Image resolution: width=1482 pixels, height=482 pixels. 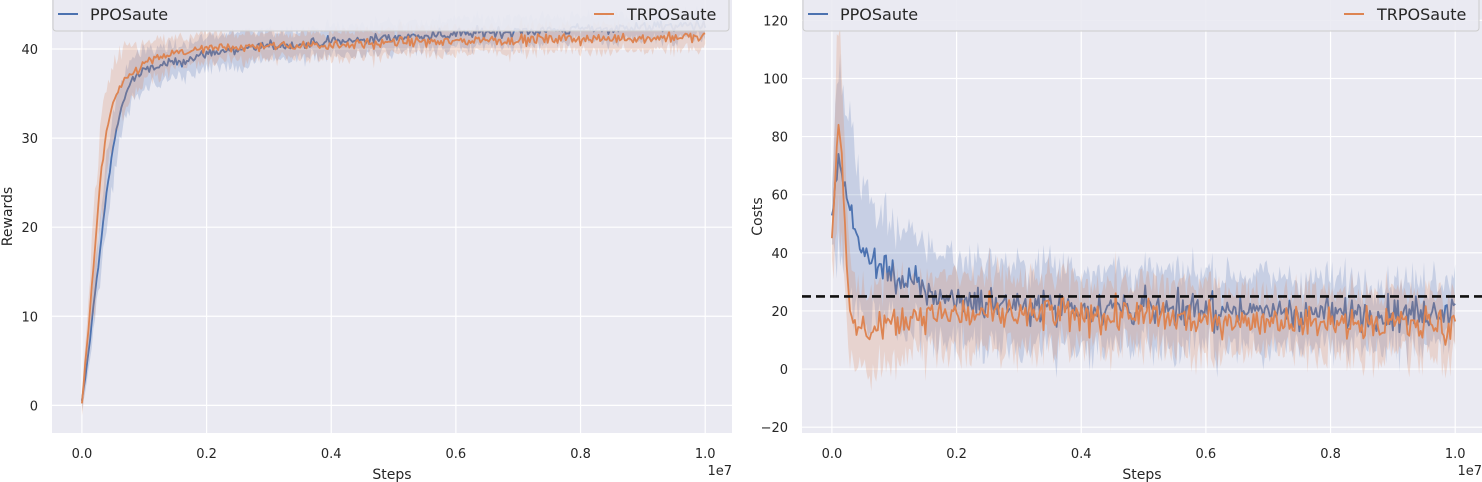 I want to click on y-tick-label: 80, so click(x=779, y=138).